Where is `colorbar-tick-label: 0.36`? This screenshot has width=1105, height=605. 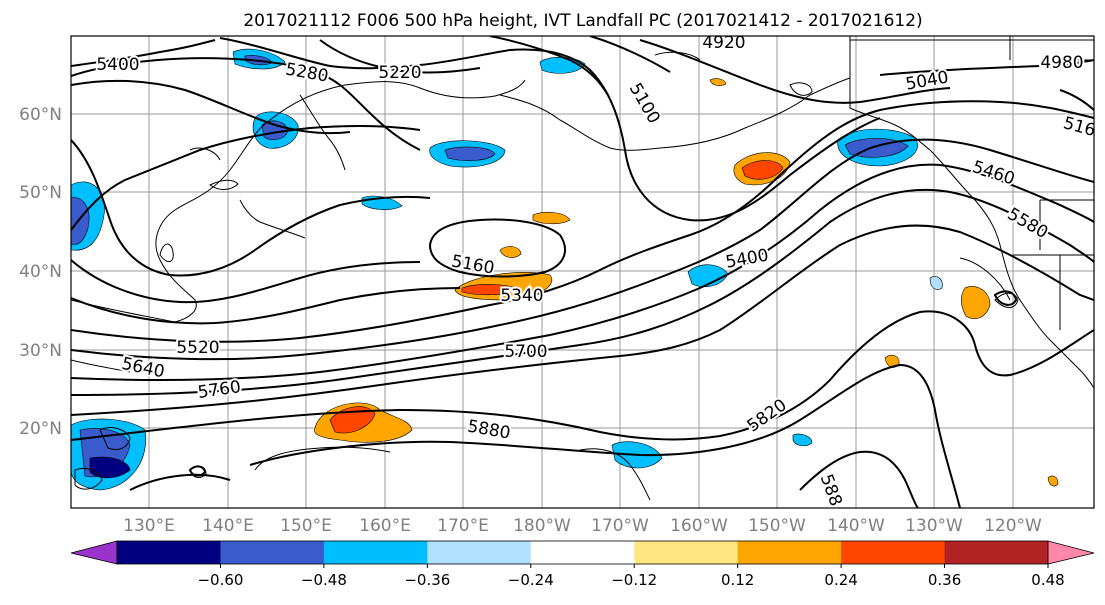
colorbar-tick-label: 0.36 is located at coordinates (944, 580).